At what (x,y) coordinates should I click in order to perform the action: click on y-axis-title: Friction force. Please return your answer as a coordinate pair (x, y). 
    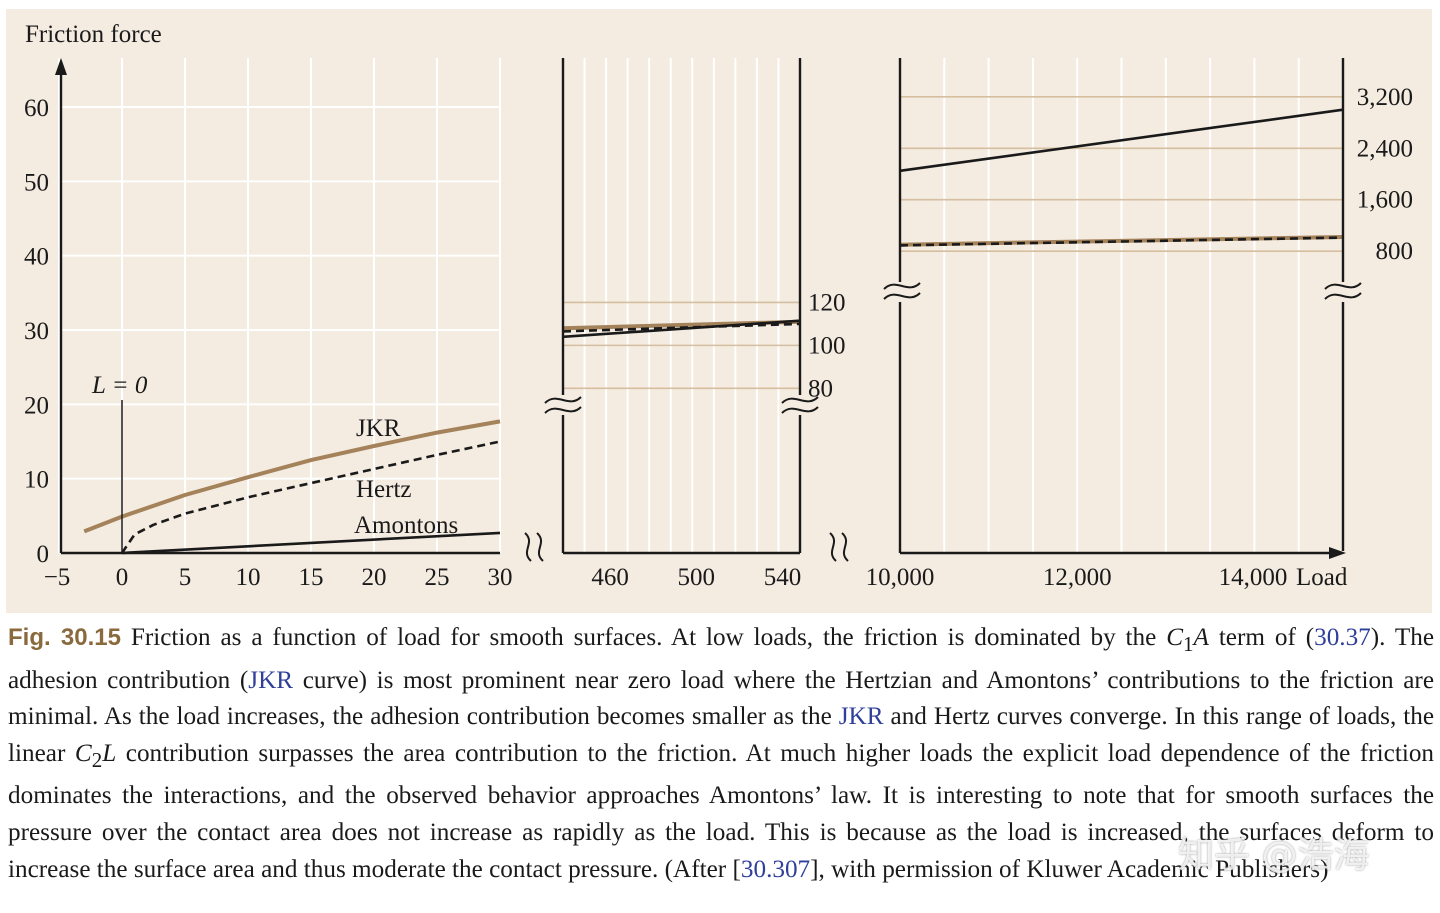
    Looking at the image, I should click on (93, 34).